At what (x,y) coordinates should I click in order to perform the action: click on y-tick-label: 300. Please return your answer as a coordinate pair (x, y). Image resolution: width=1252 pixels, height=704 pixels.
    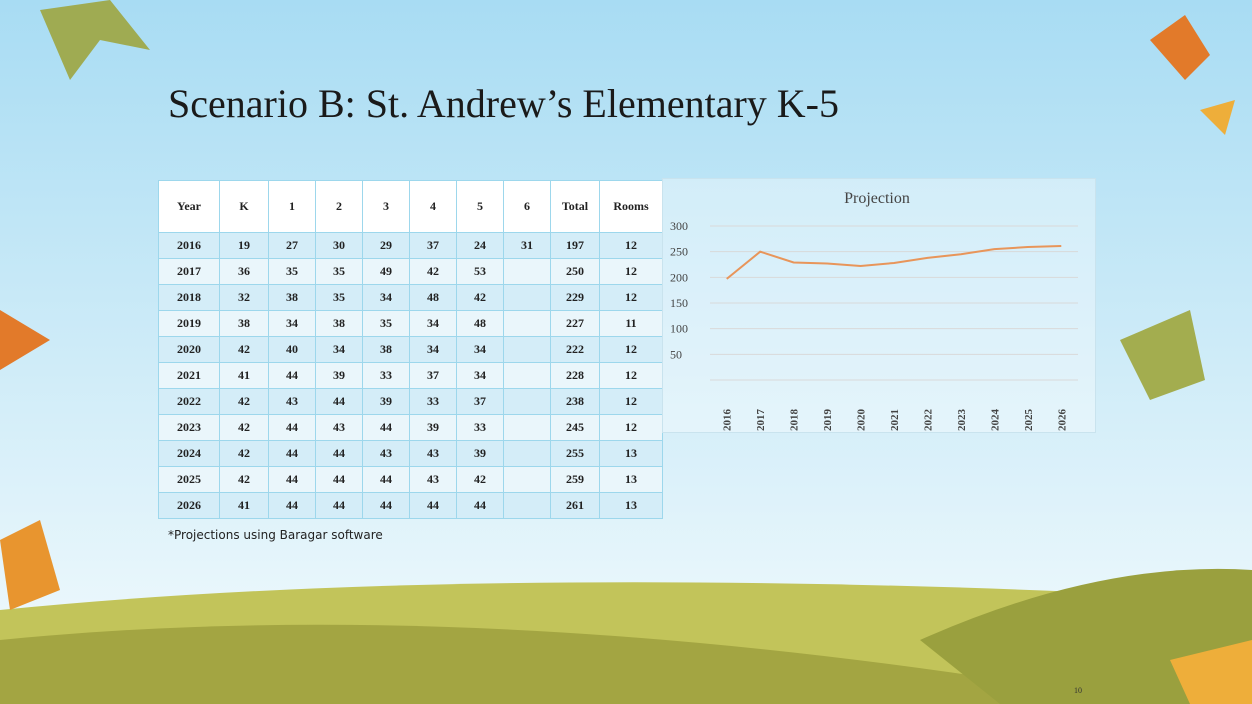
    Looking at the image, I should click on (679, 226).